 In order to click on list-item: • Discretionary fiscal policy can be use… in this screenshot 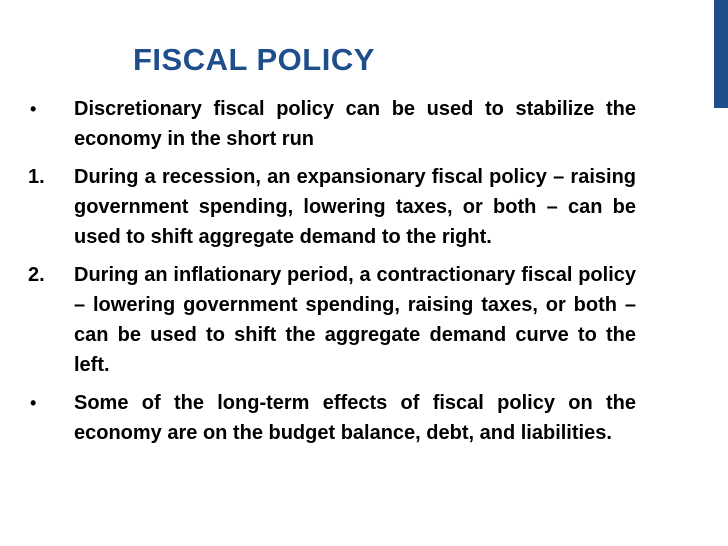, I will do `click(332, 124)`.